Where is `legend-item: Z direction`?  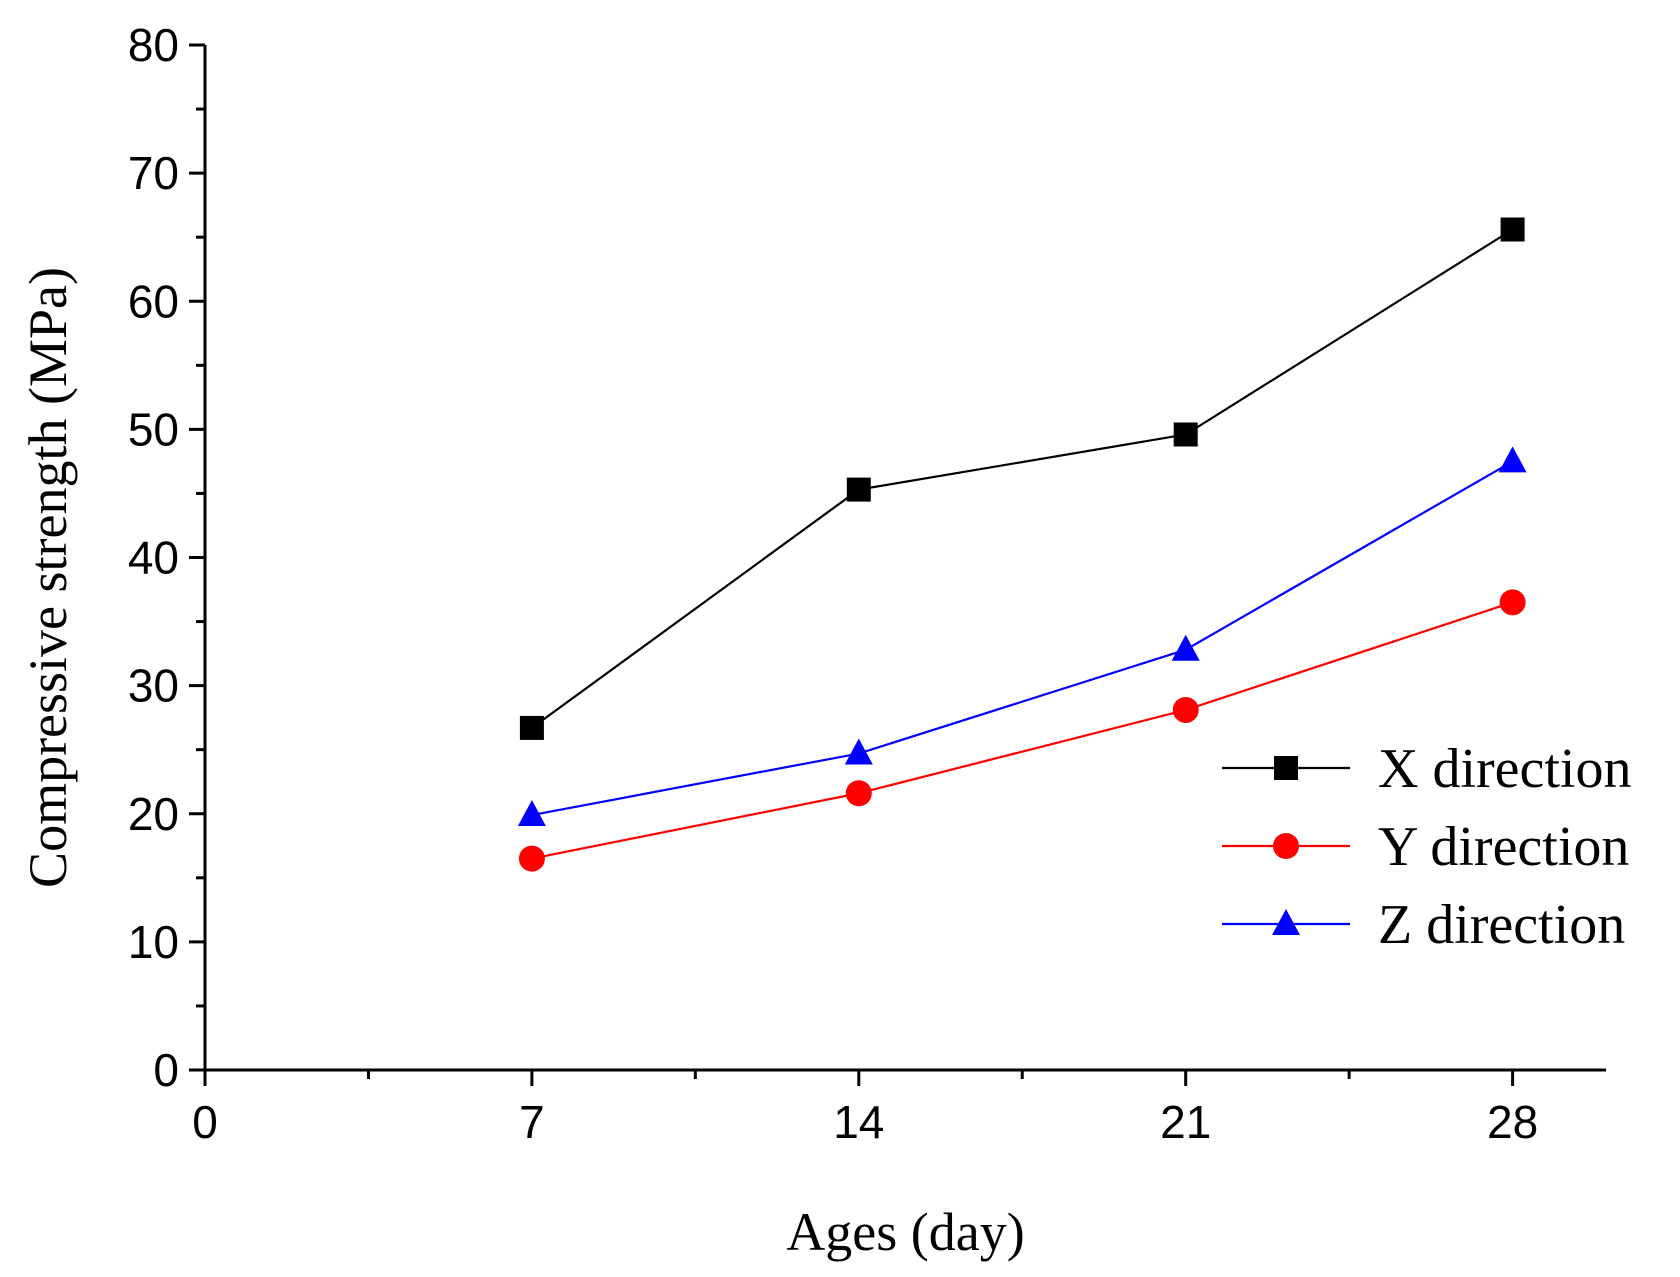 legend-item: Z direction is located at coordinates (1423, 925).